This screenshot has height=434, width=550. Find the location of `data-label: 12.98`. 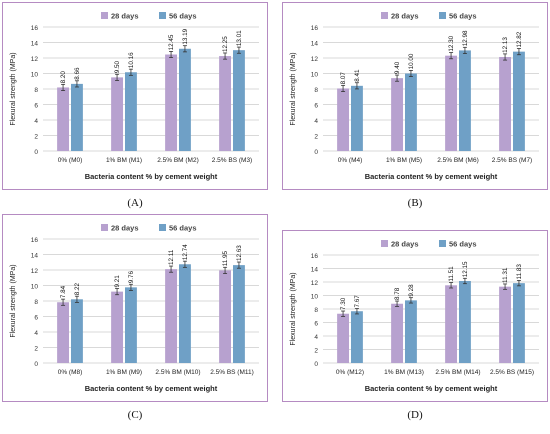

data-label: 12.98 is located at coordinates (465, 38).